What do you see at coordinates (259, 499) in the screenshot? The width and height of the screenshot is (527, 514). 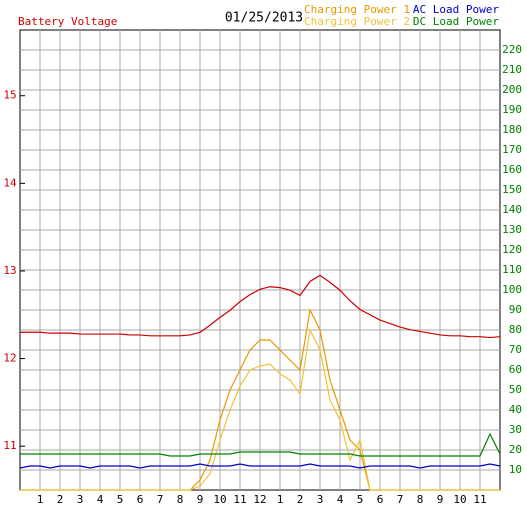 I see `x-tick-label: 12` at bounding box center [259, 499].